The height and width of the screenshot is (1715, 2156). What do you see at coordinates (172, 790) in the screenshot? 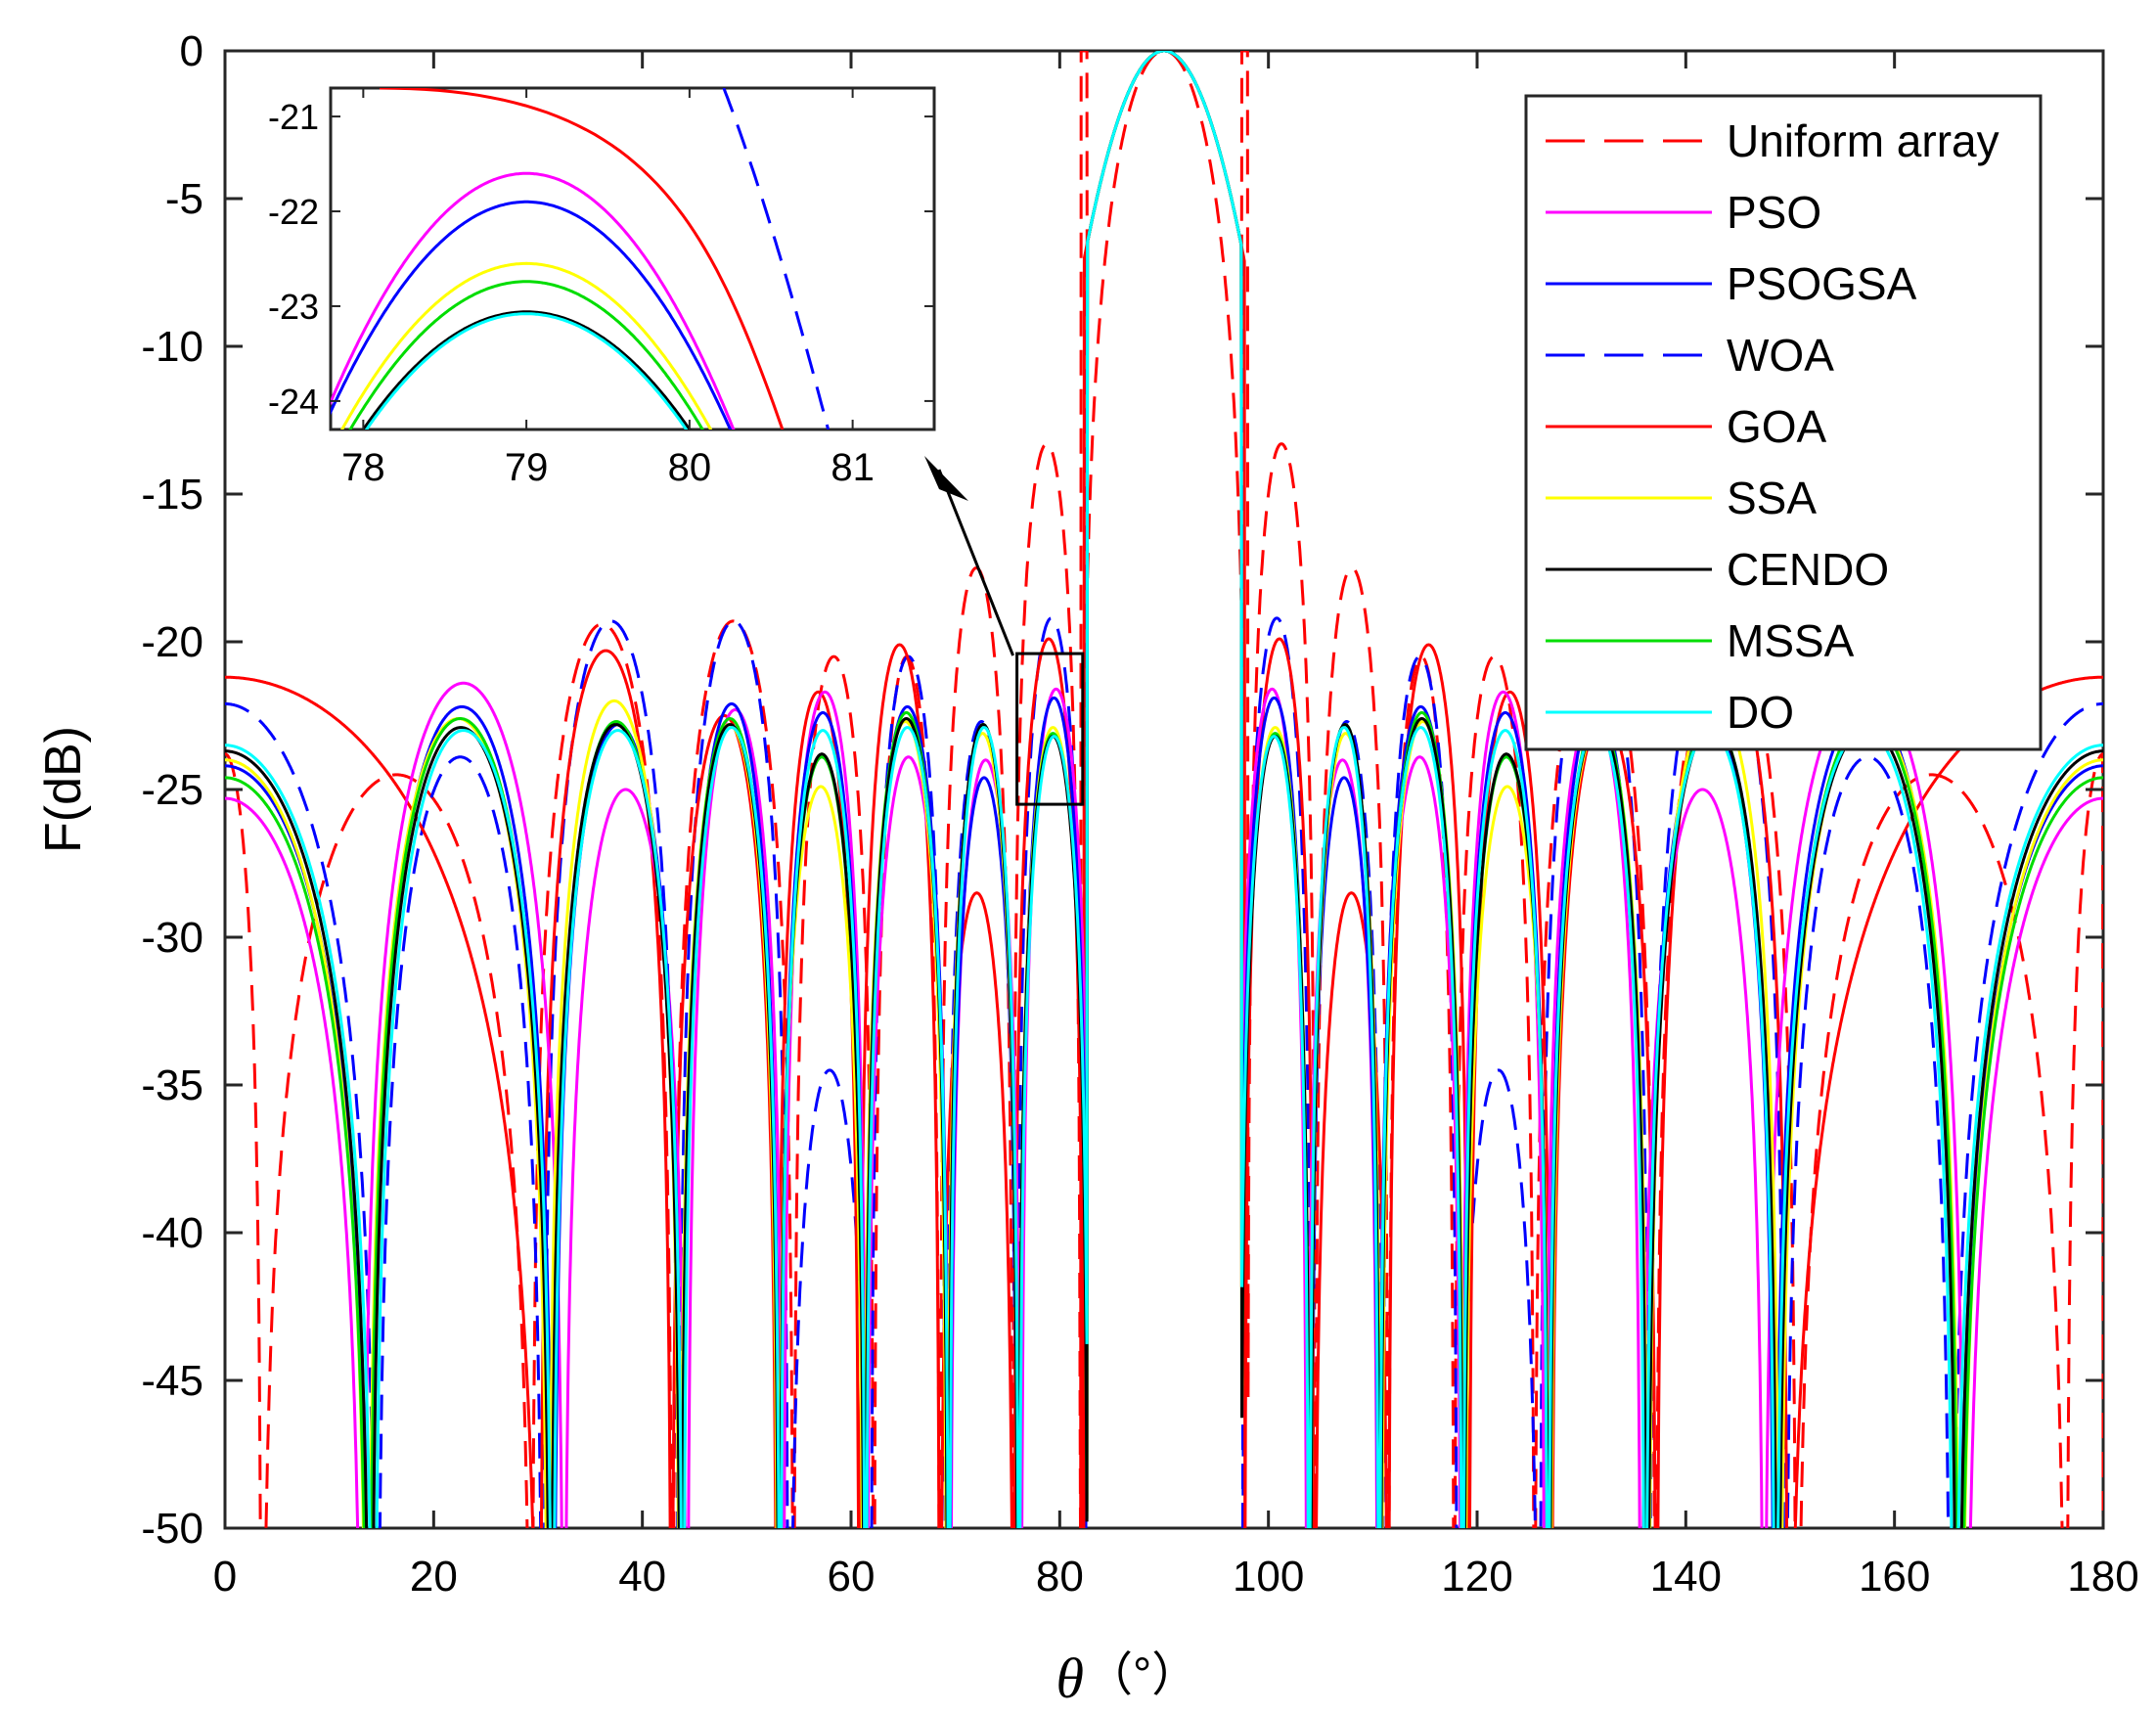
I see `y-tick-label: -25` at bounding box center [172, 790].